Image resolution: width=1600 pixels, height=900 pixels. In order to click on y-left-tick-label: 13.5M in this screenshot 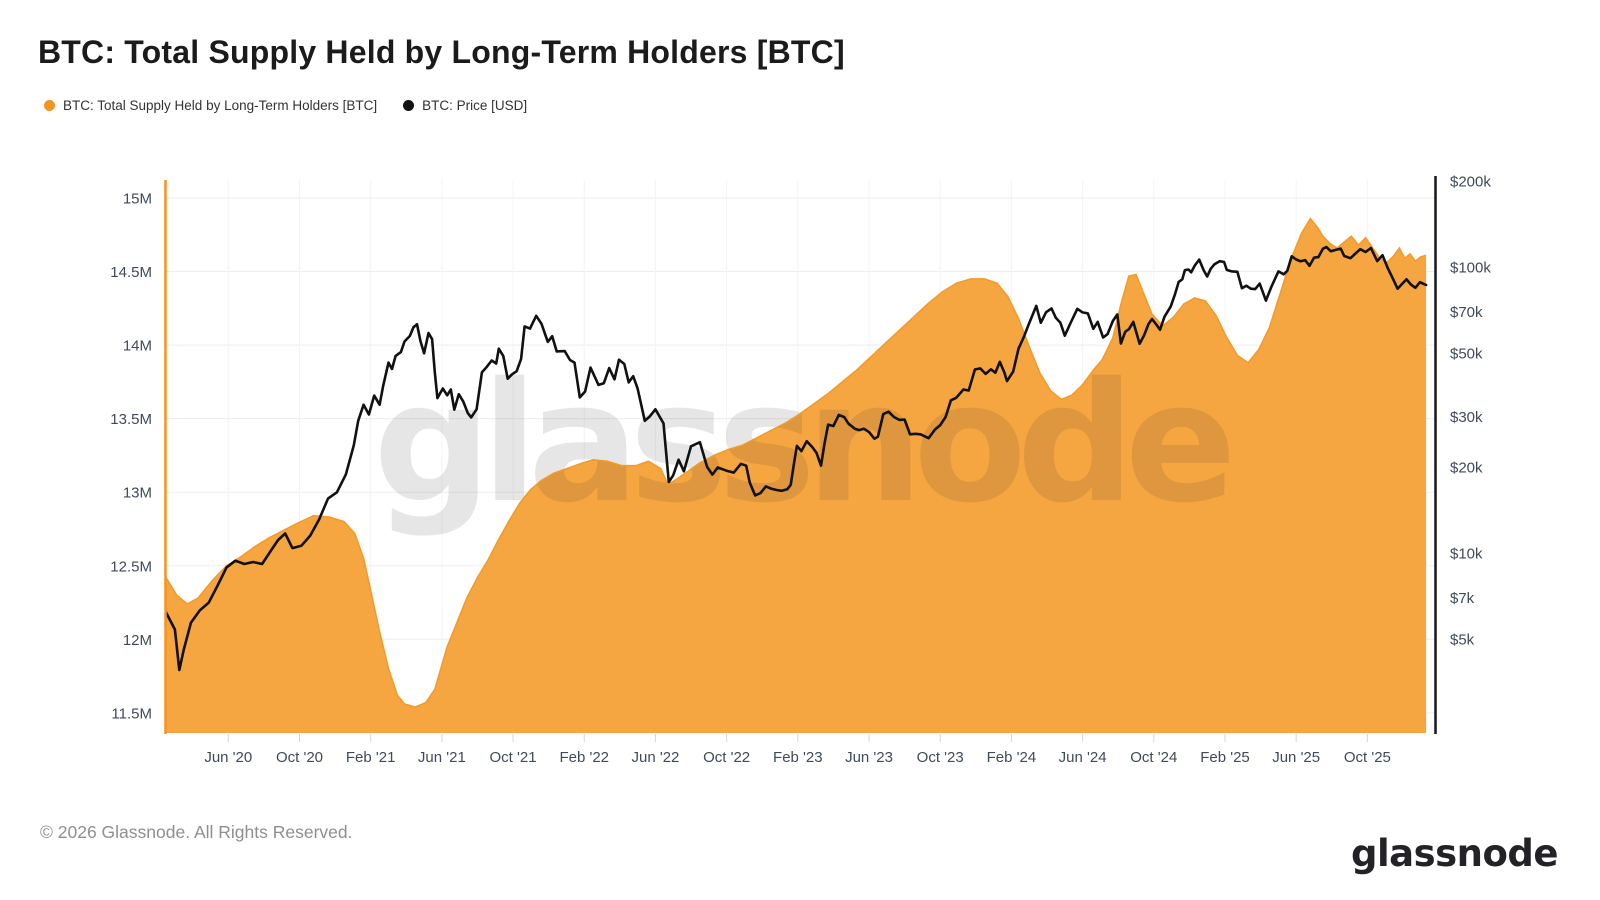, I will do `click(131, 419)`.